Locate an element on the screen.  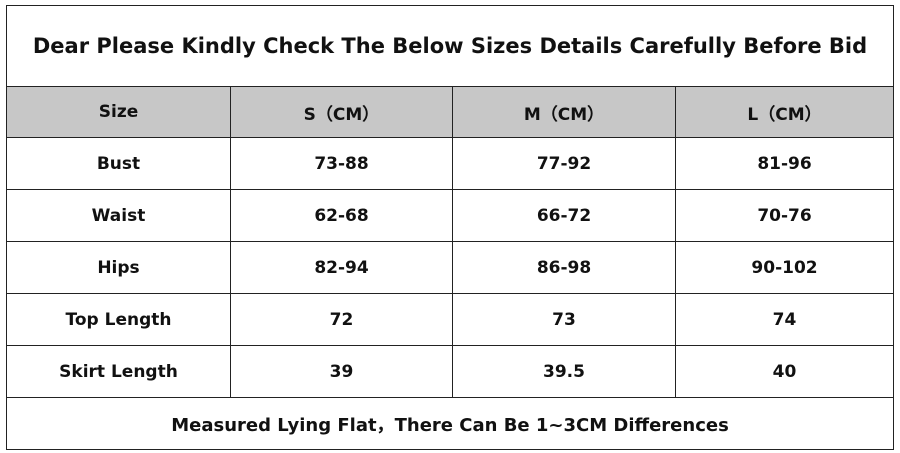
row-label: Top Length is located at coordinates (118, 319).